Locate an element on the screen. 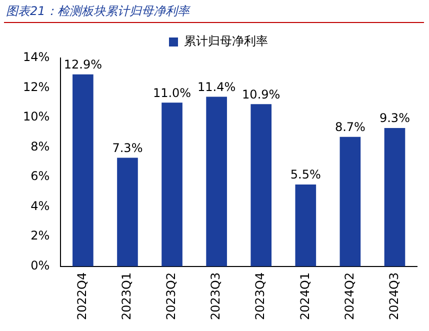 This screenshot has width=429, height=331. y-tick-label: 14% is located at coordinates (36, 57).